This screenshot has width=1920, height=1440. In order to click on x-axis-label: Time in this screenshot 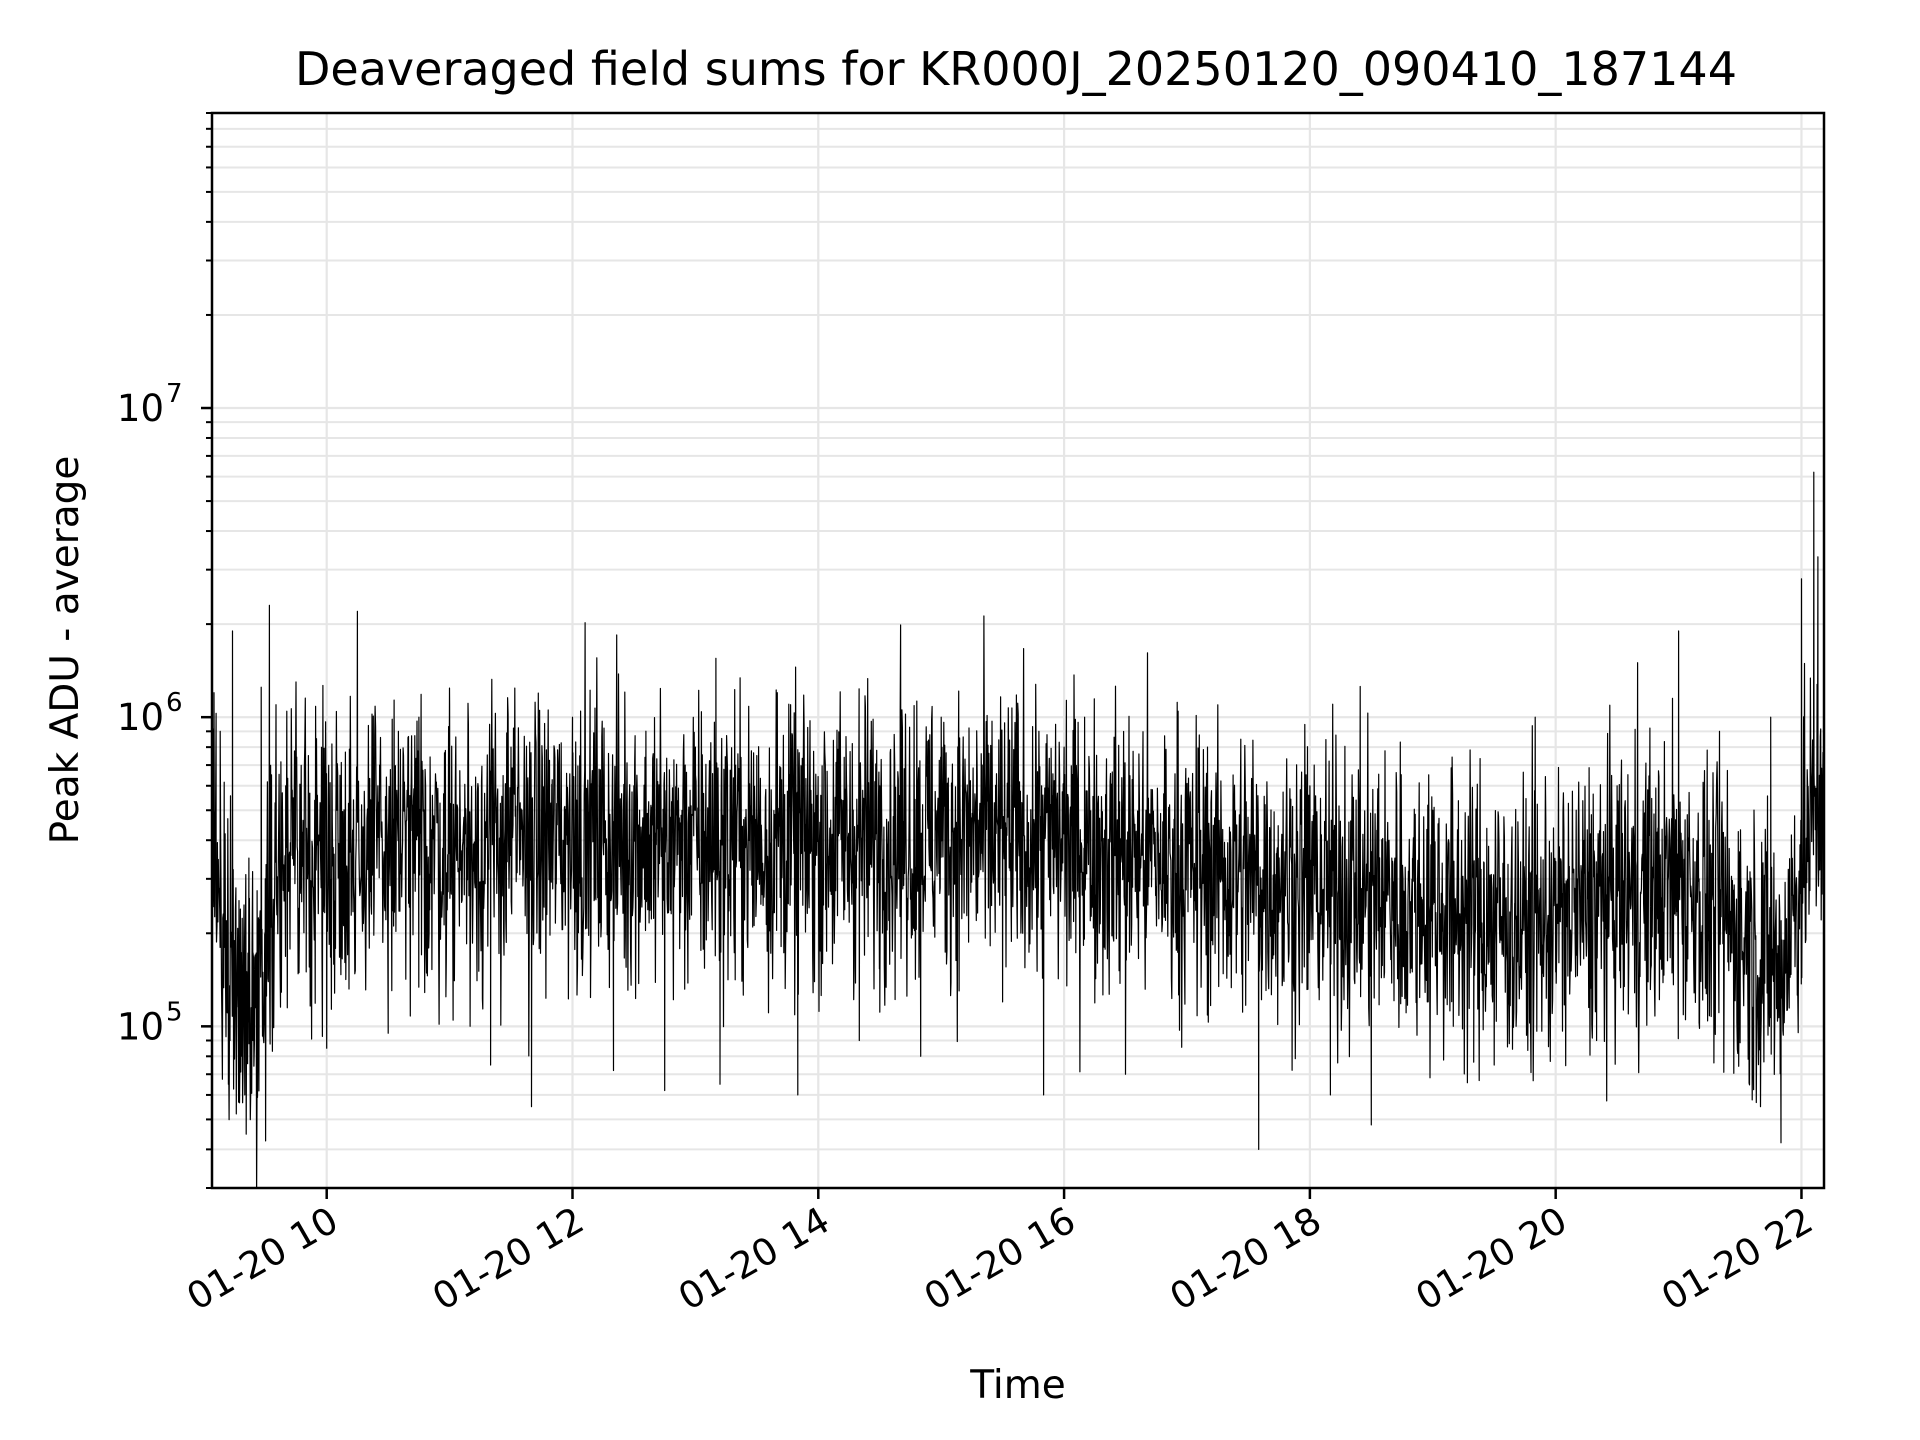, I will do `click(1017, 1385)`.